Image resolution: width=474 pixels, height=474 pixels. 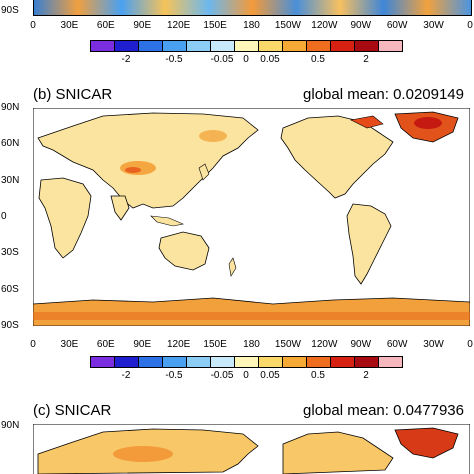 I want to click on colorbar-2-label: -2, so click(x=126, y=375).